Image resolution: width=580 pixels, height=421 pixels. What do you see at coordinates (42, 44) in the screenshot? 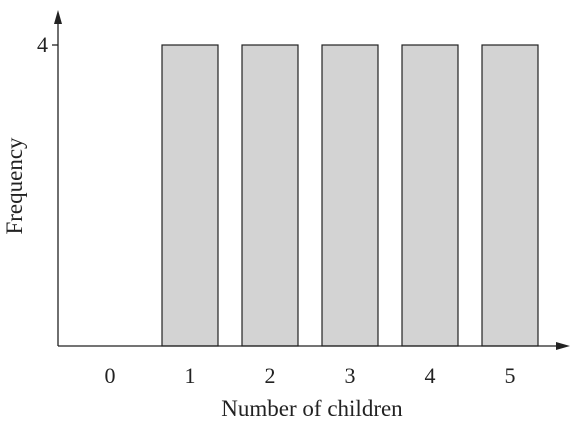
I see `y-tick-label: 4` at bounding box center [42, 44].